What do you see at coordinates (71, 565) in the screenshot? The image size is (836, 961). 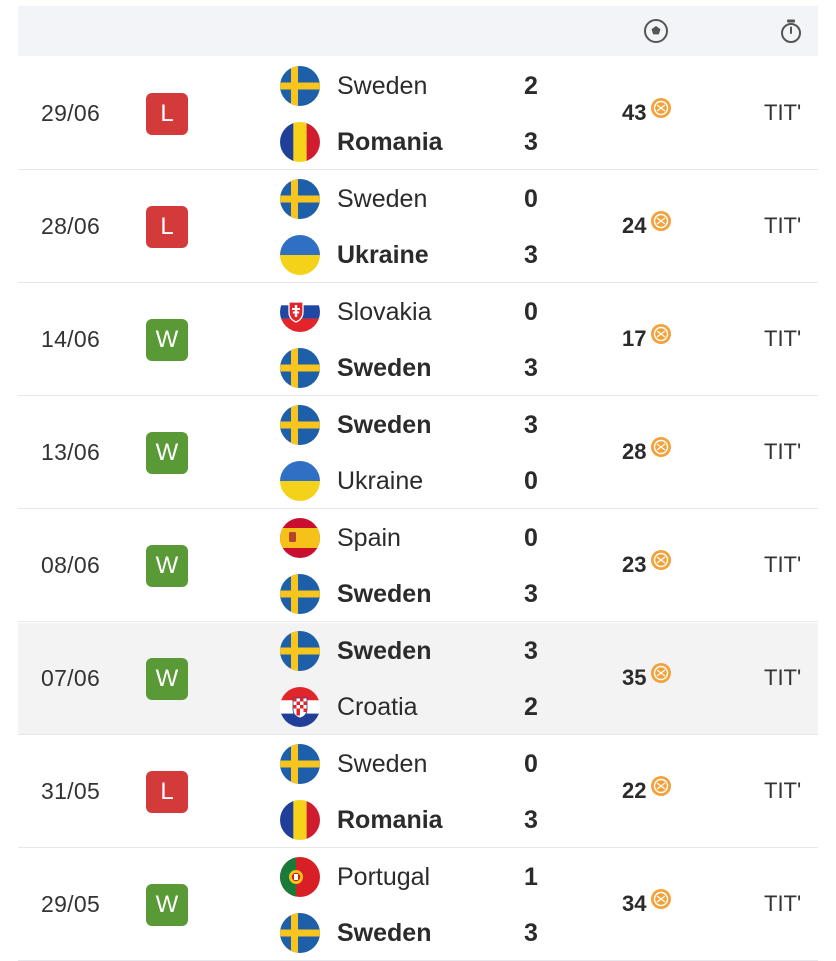 I see `match-date: 08/06` at bounding box center [71, 565].